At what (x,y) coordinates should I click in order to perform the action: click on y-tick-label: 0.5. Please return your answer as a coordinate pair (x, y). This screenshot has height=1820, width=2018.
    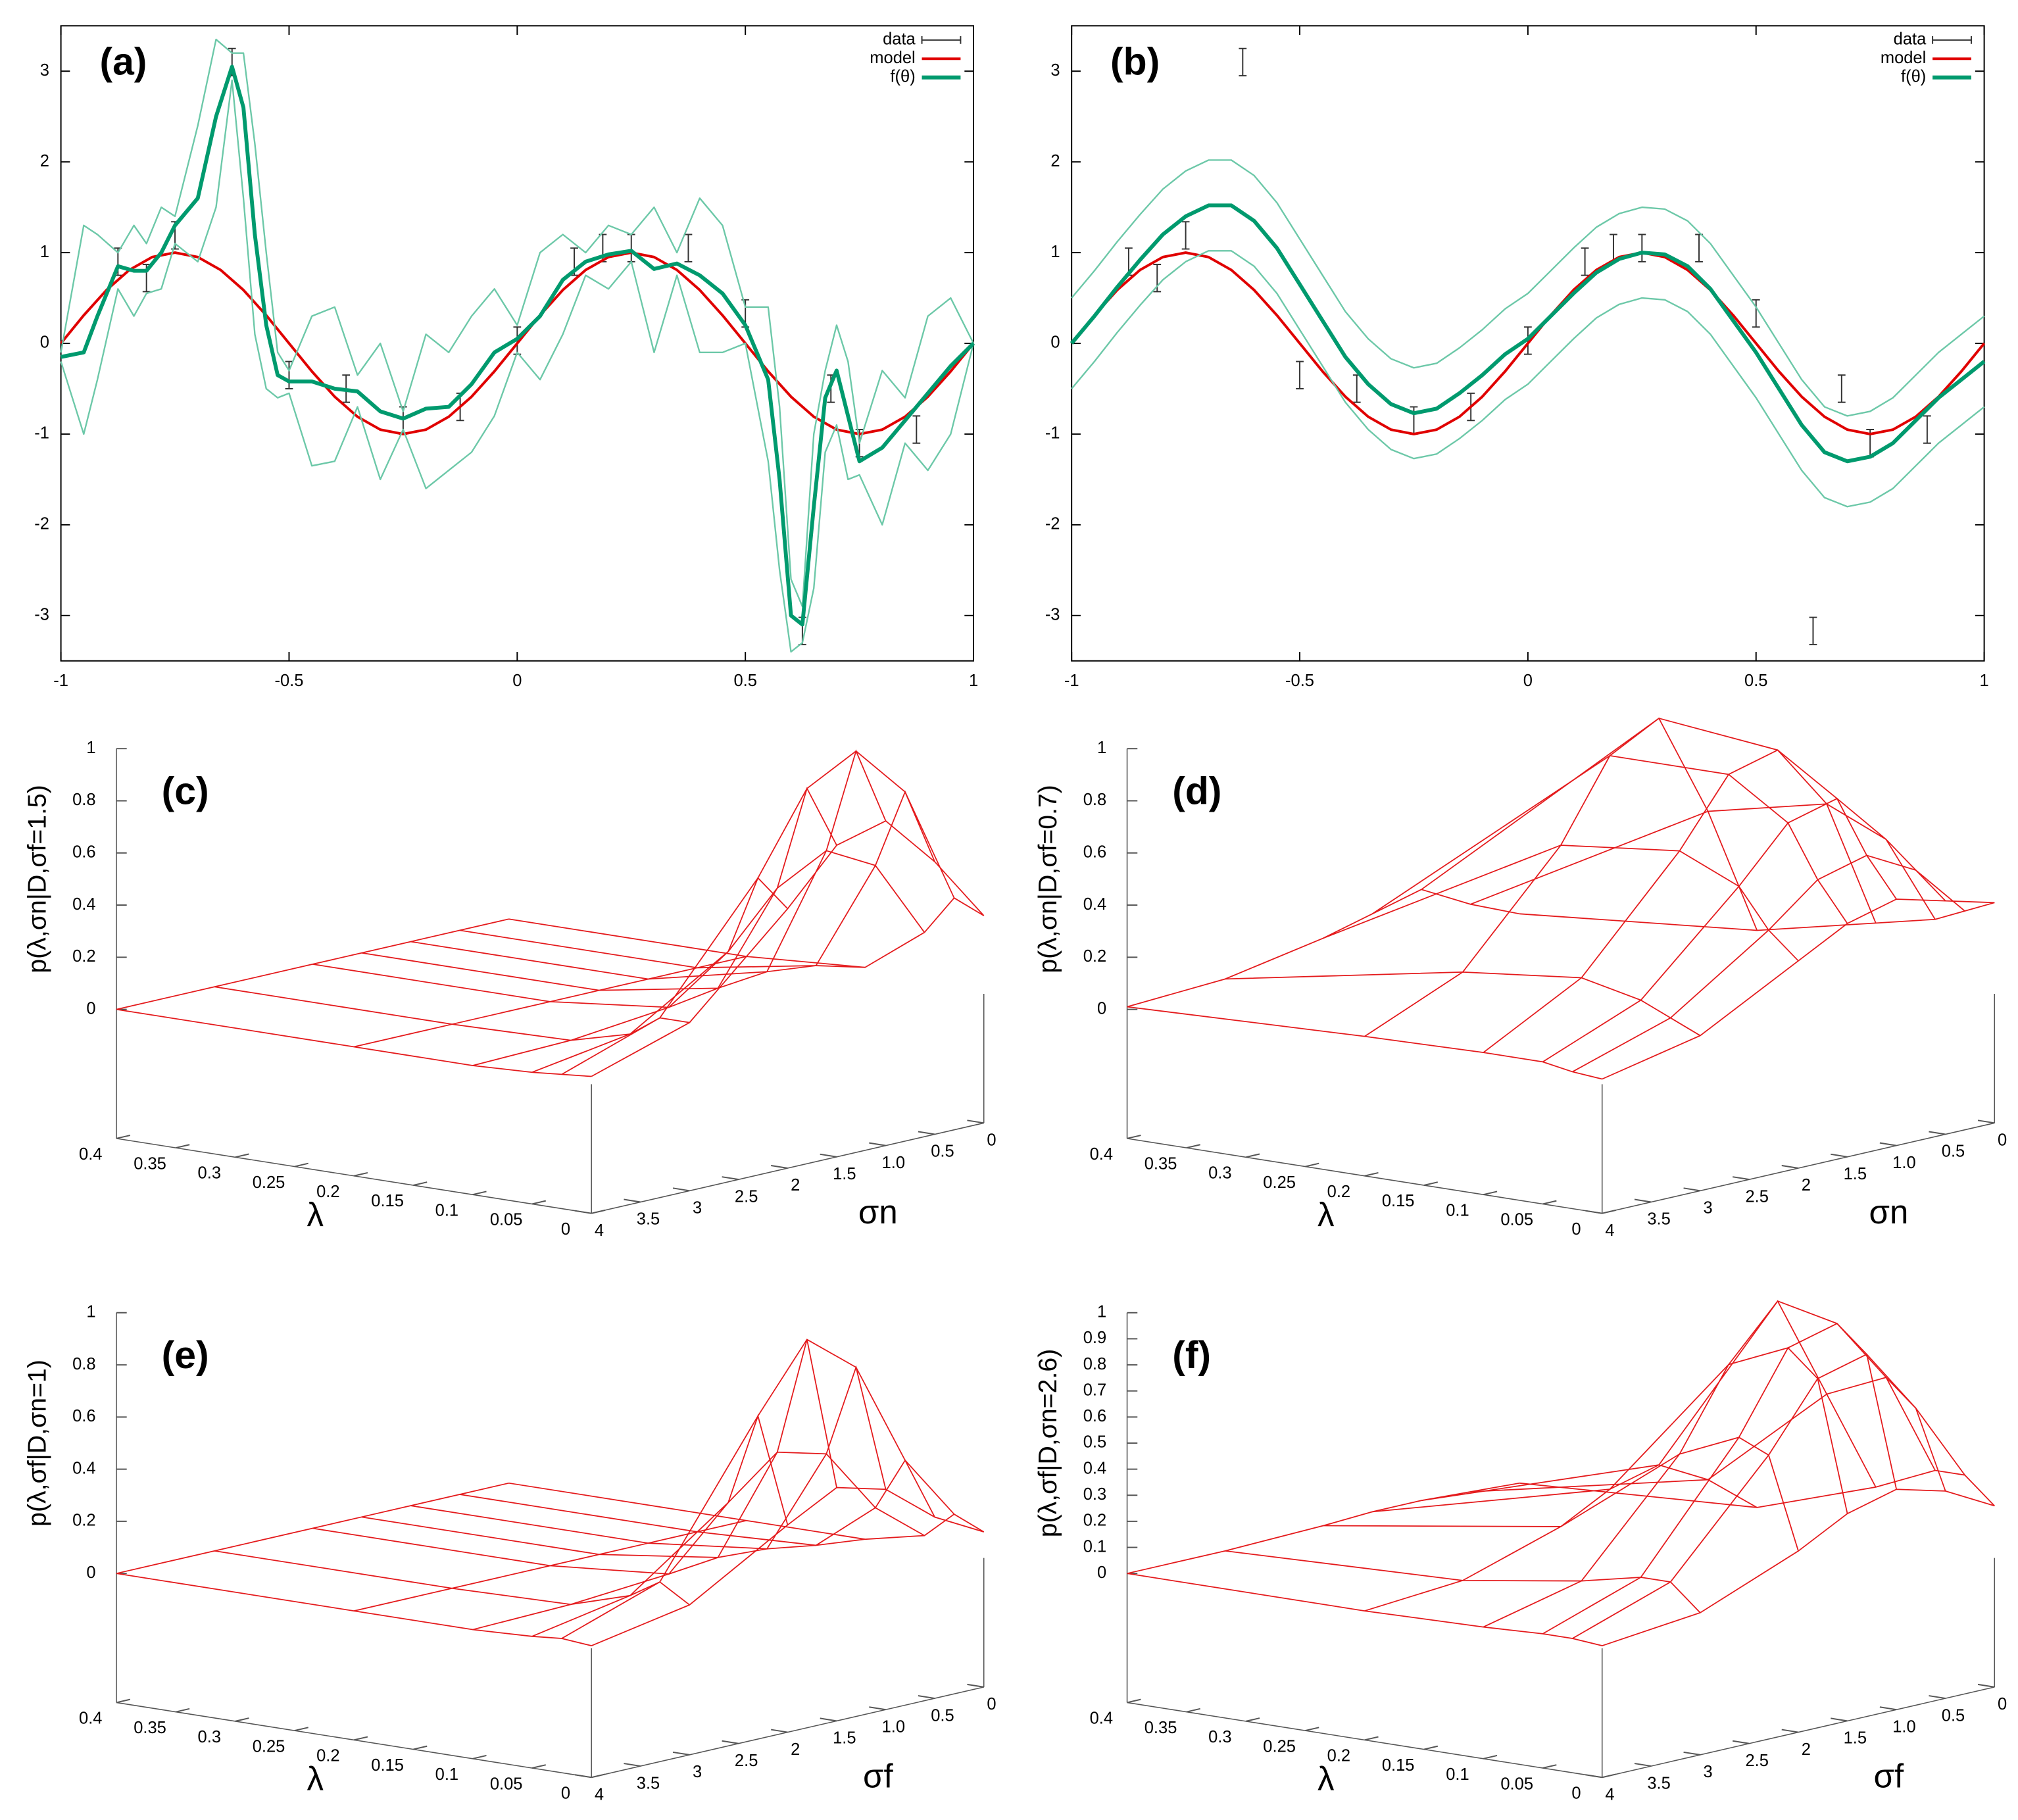
    Looking at the image, I should click on (942, 1152).